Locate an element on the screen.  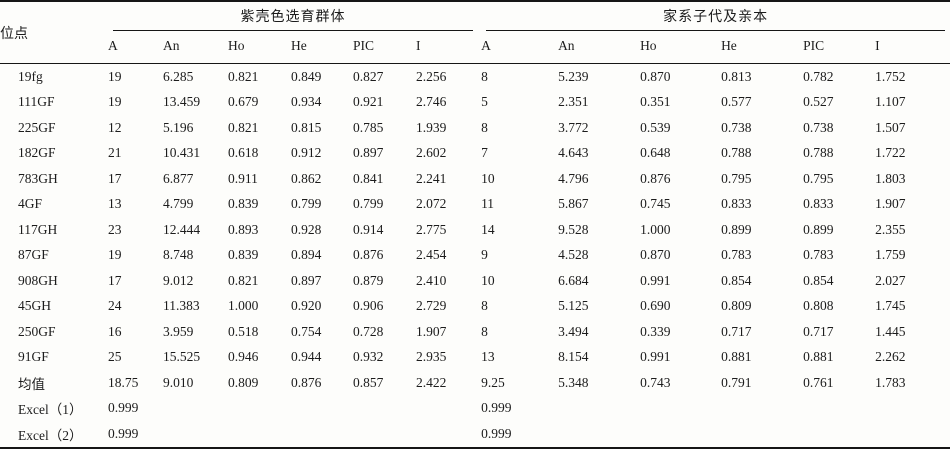
value-cell: 6.684 is located at coordinates (573, 280).